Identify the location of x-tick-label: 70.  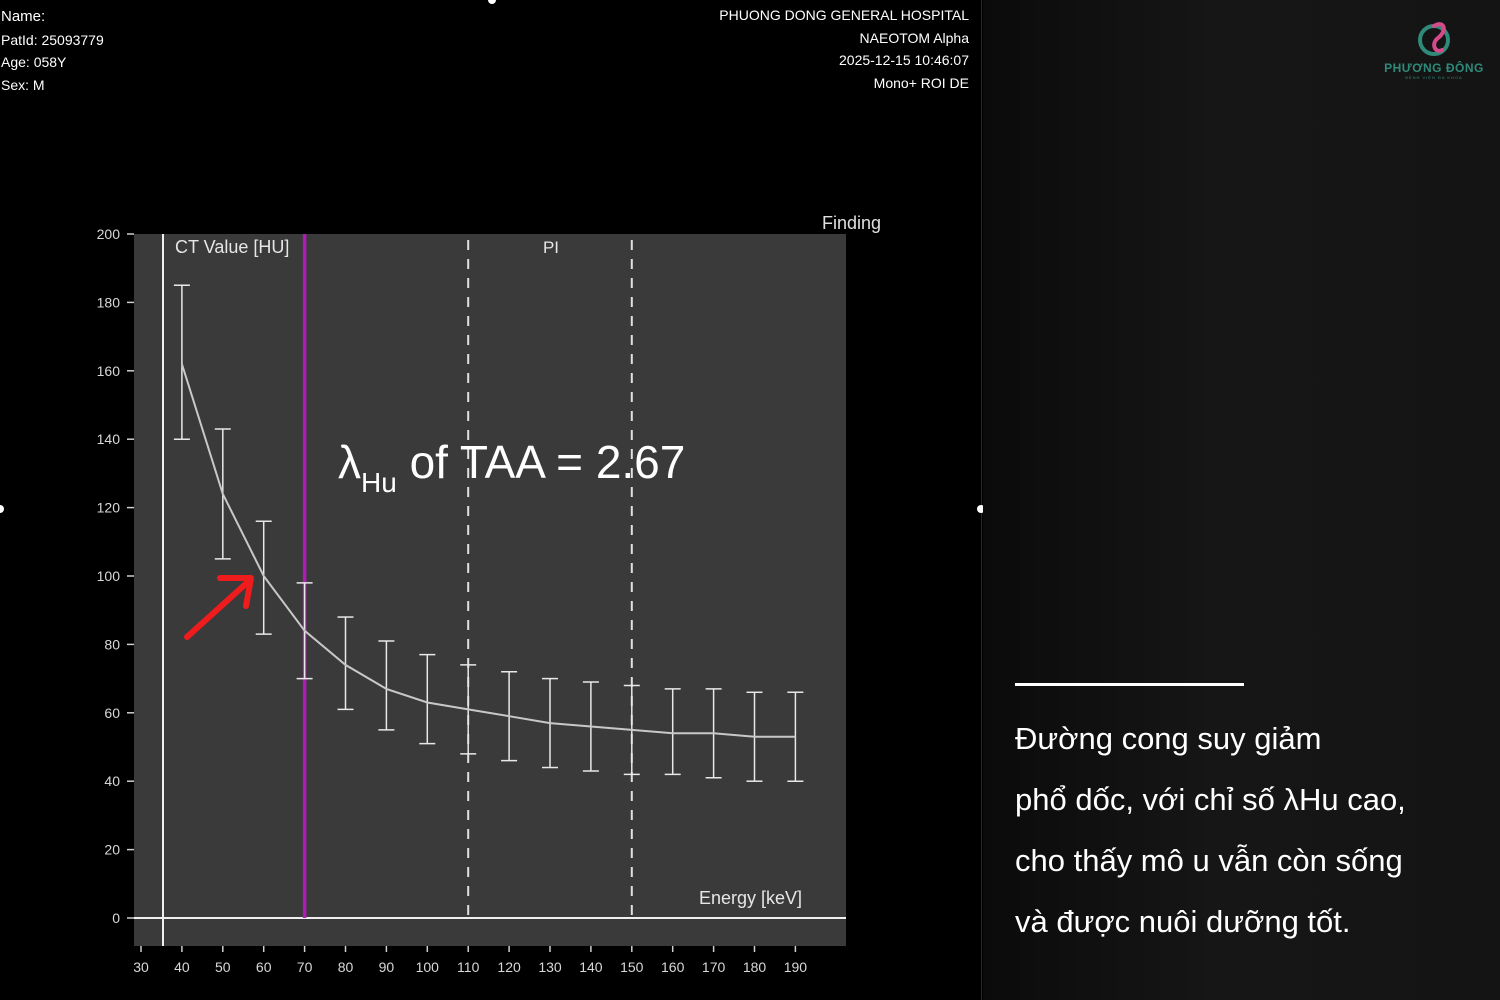
(305, 967).